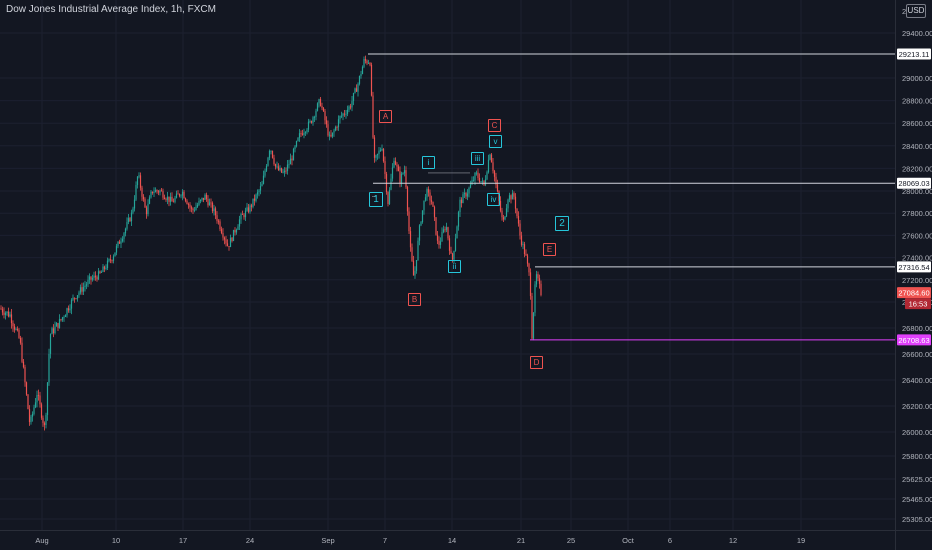 This screenshot has height=550, width=932. Describe the element at coordinates (916, 11) in the screenshot. I see `currency-badge: USD` at that location.